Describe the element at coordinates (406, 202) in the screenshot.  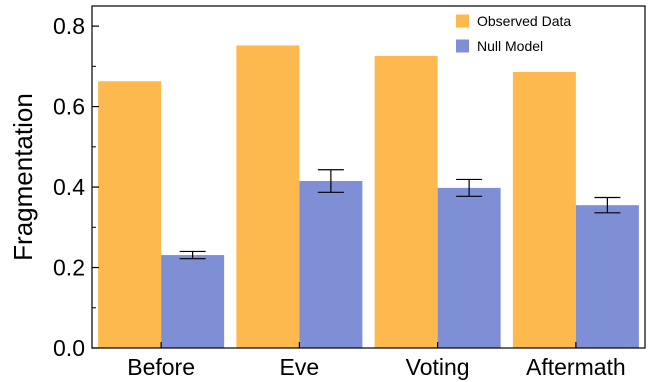
I see `bar-observed-data-voting` at that location.